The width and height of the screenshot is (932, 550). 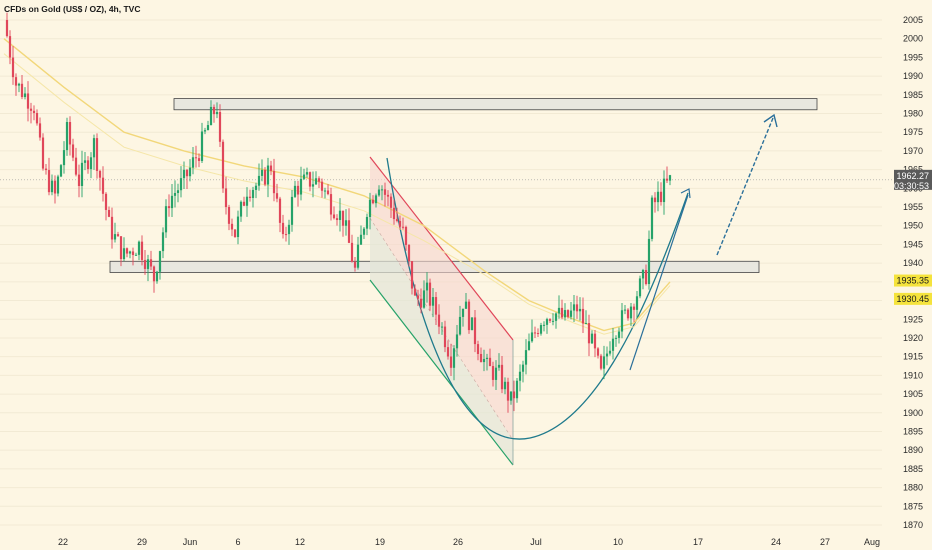 What do you see at coordinates (495, 104) in the screenshot?
I see `resistance-zone` at bounding box center [495, 104].